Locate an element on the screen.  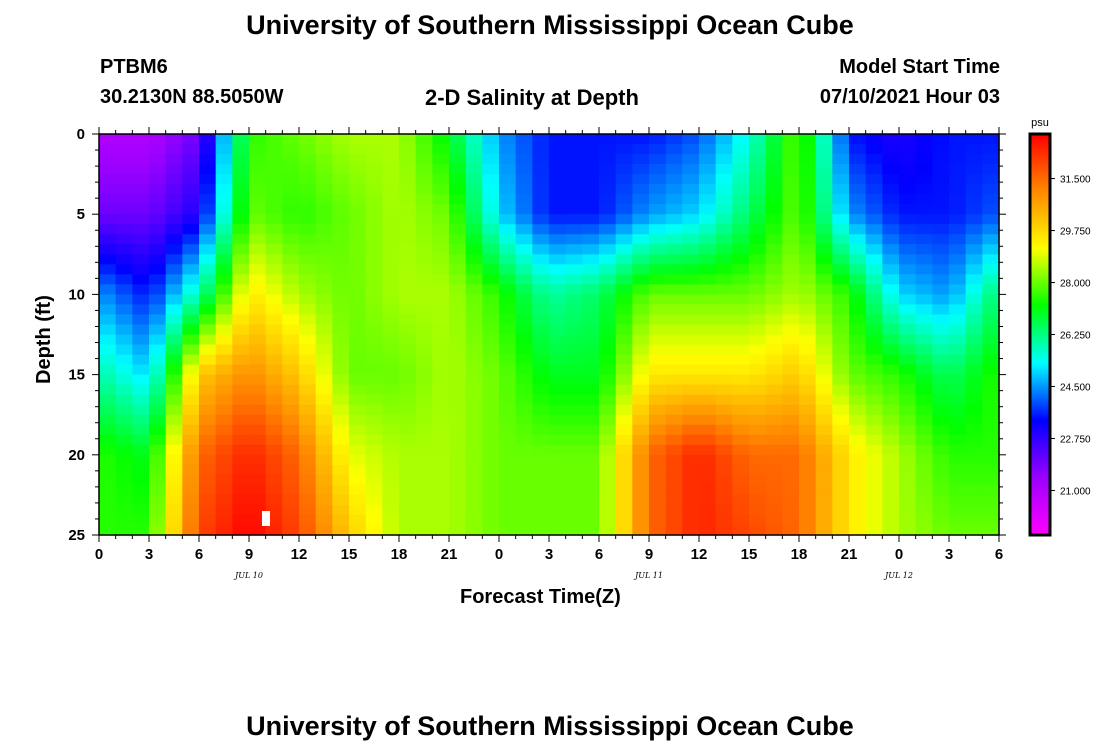
plot-title: 2-D Salinity at Depth is located at coordinates (532, 97).